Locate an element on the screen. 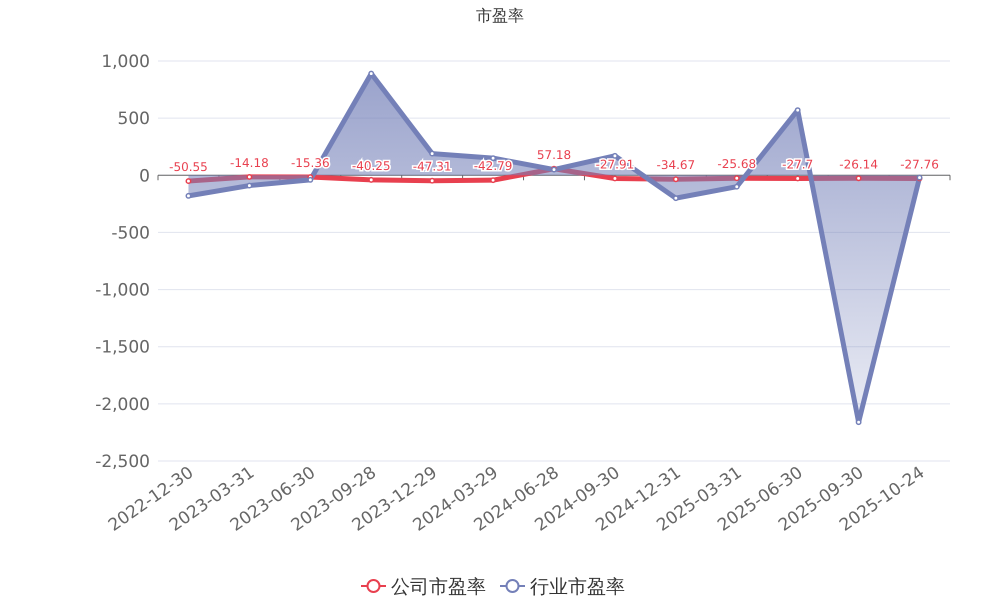 This screenshot has height=600, width=1000. data-label: 57.18 is located at coordinates (554, 155).